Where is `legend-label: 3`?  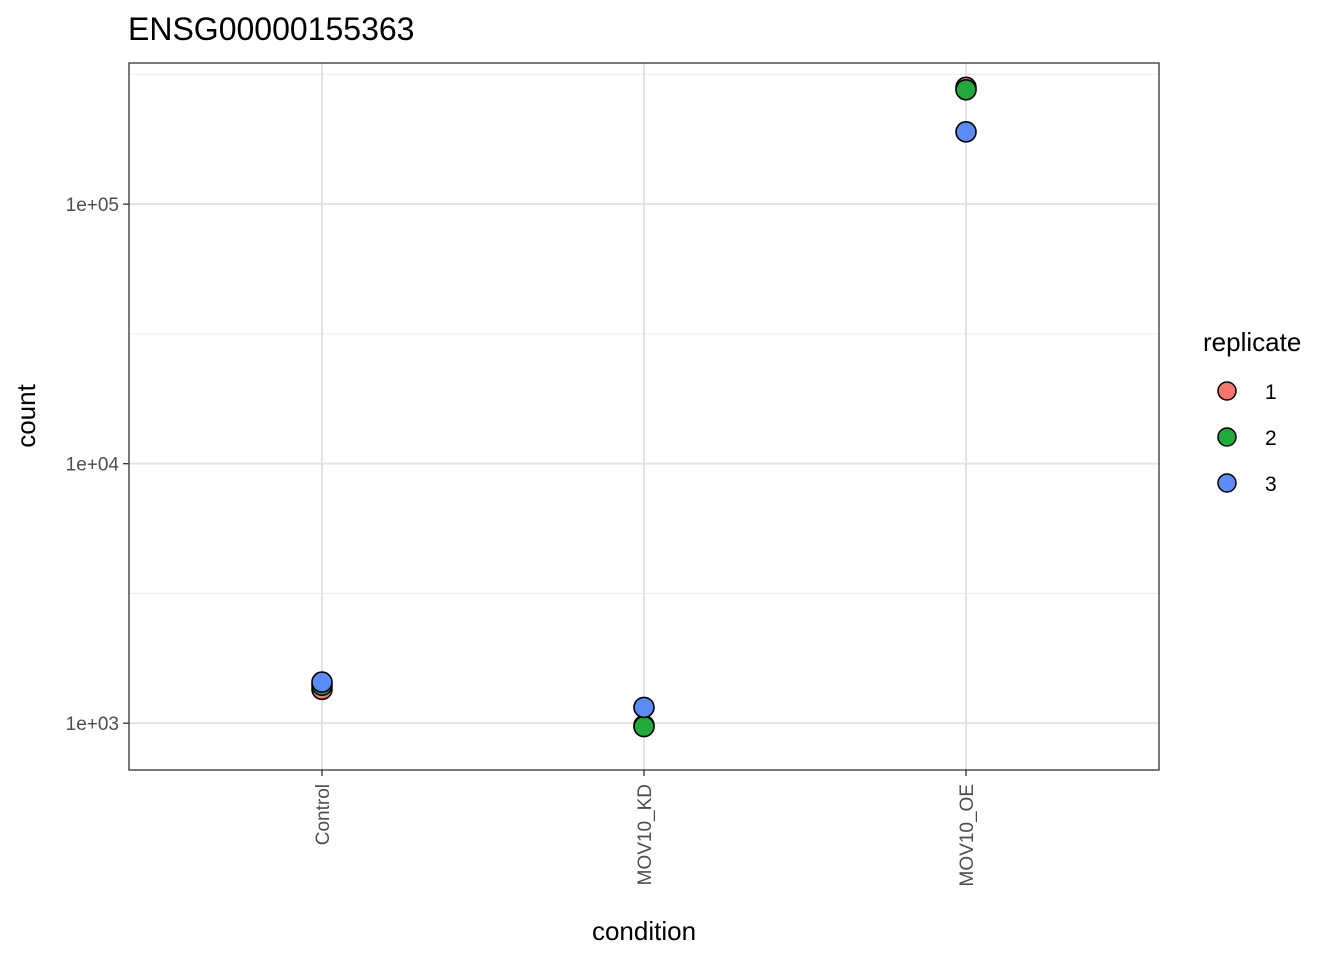 legend-label: 3 is located at coordinates (1271, 484).